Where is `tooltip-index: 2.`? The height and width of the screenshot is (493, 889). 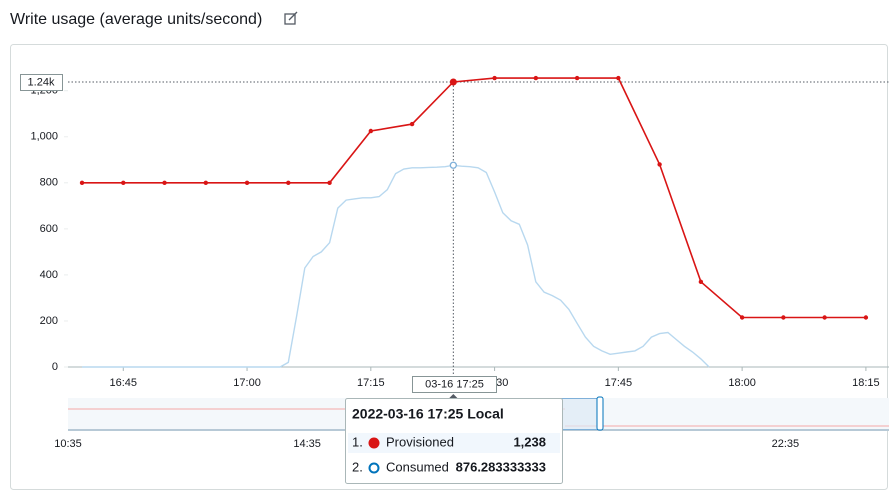 tooltip-index: 2. is located at coordinates (357, 466).